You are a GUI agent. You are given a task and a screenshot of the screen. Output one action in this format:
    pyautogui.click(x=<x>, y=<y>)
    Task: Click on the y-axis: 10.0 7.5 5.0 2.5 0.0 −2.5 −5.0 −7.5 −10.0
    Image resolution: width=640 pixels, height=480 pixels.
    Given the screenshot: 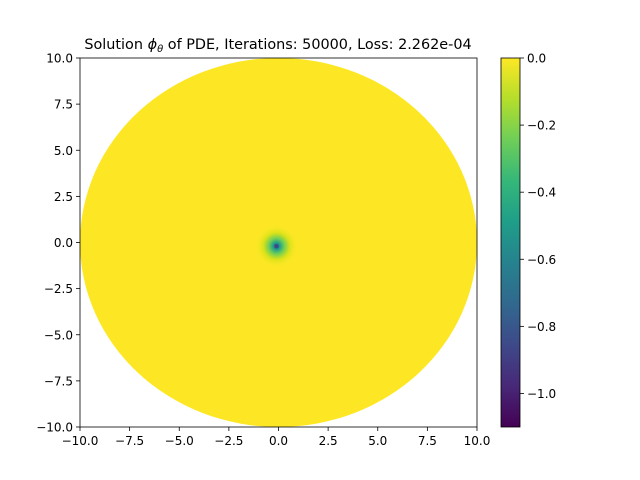 What is the action you would take?
    pyautogui.click(x=58, y=243)
    